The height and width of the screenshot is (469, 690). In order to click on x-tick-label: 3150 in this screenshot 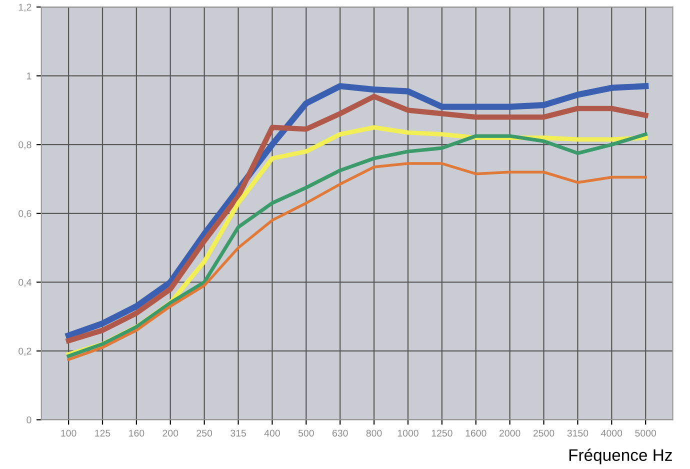, I will do `click(577, 433)`.